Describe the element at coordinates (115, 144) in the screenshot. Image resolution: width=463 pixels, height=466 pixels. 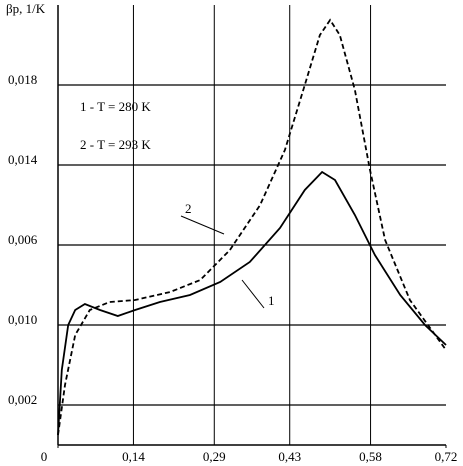
I see `legend-label: 2 - T = 293 K` at that location.